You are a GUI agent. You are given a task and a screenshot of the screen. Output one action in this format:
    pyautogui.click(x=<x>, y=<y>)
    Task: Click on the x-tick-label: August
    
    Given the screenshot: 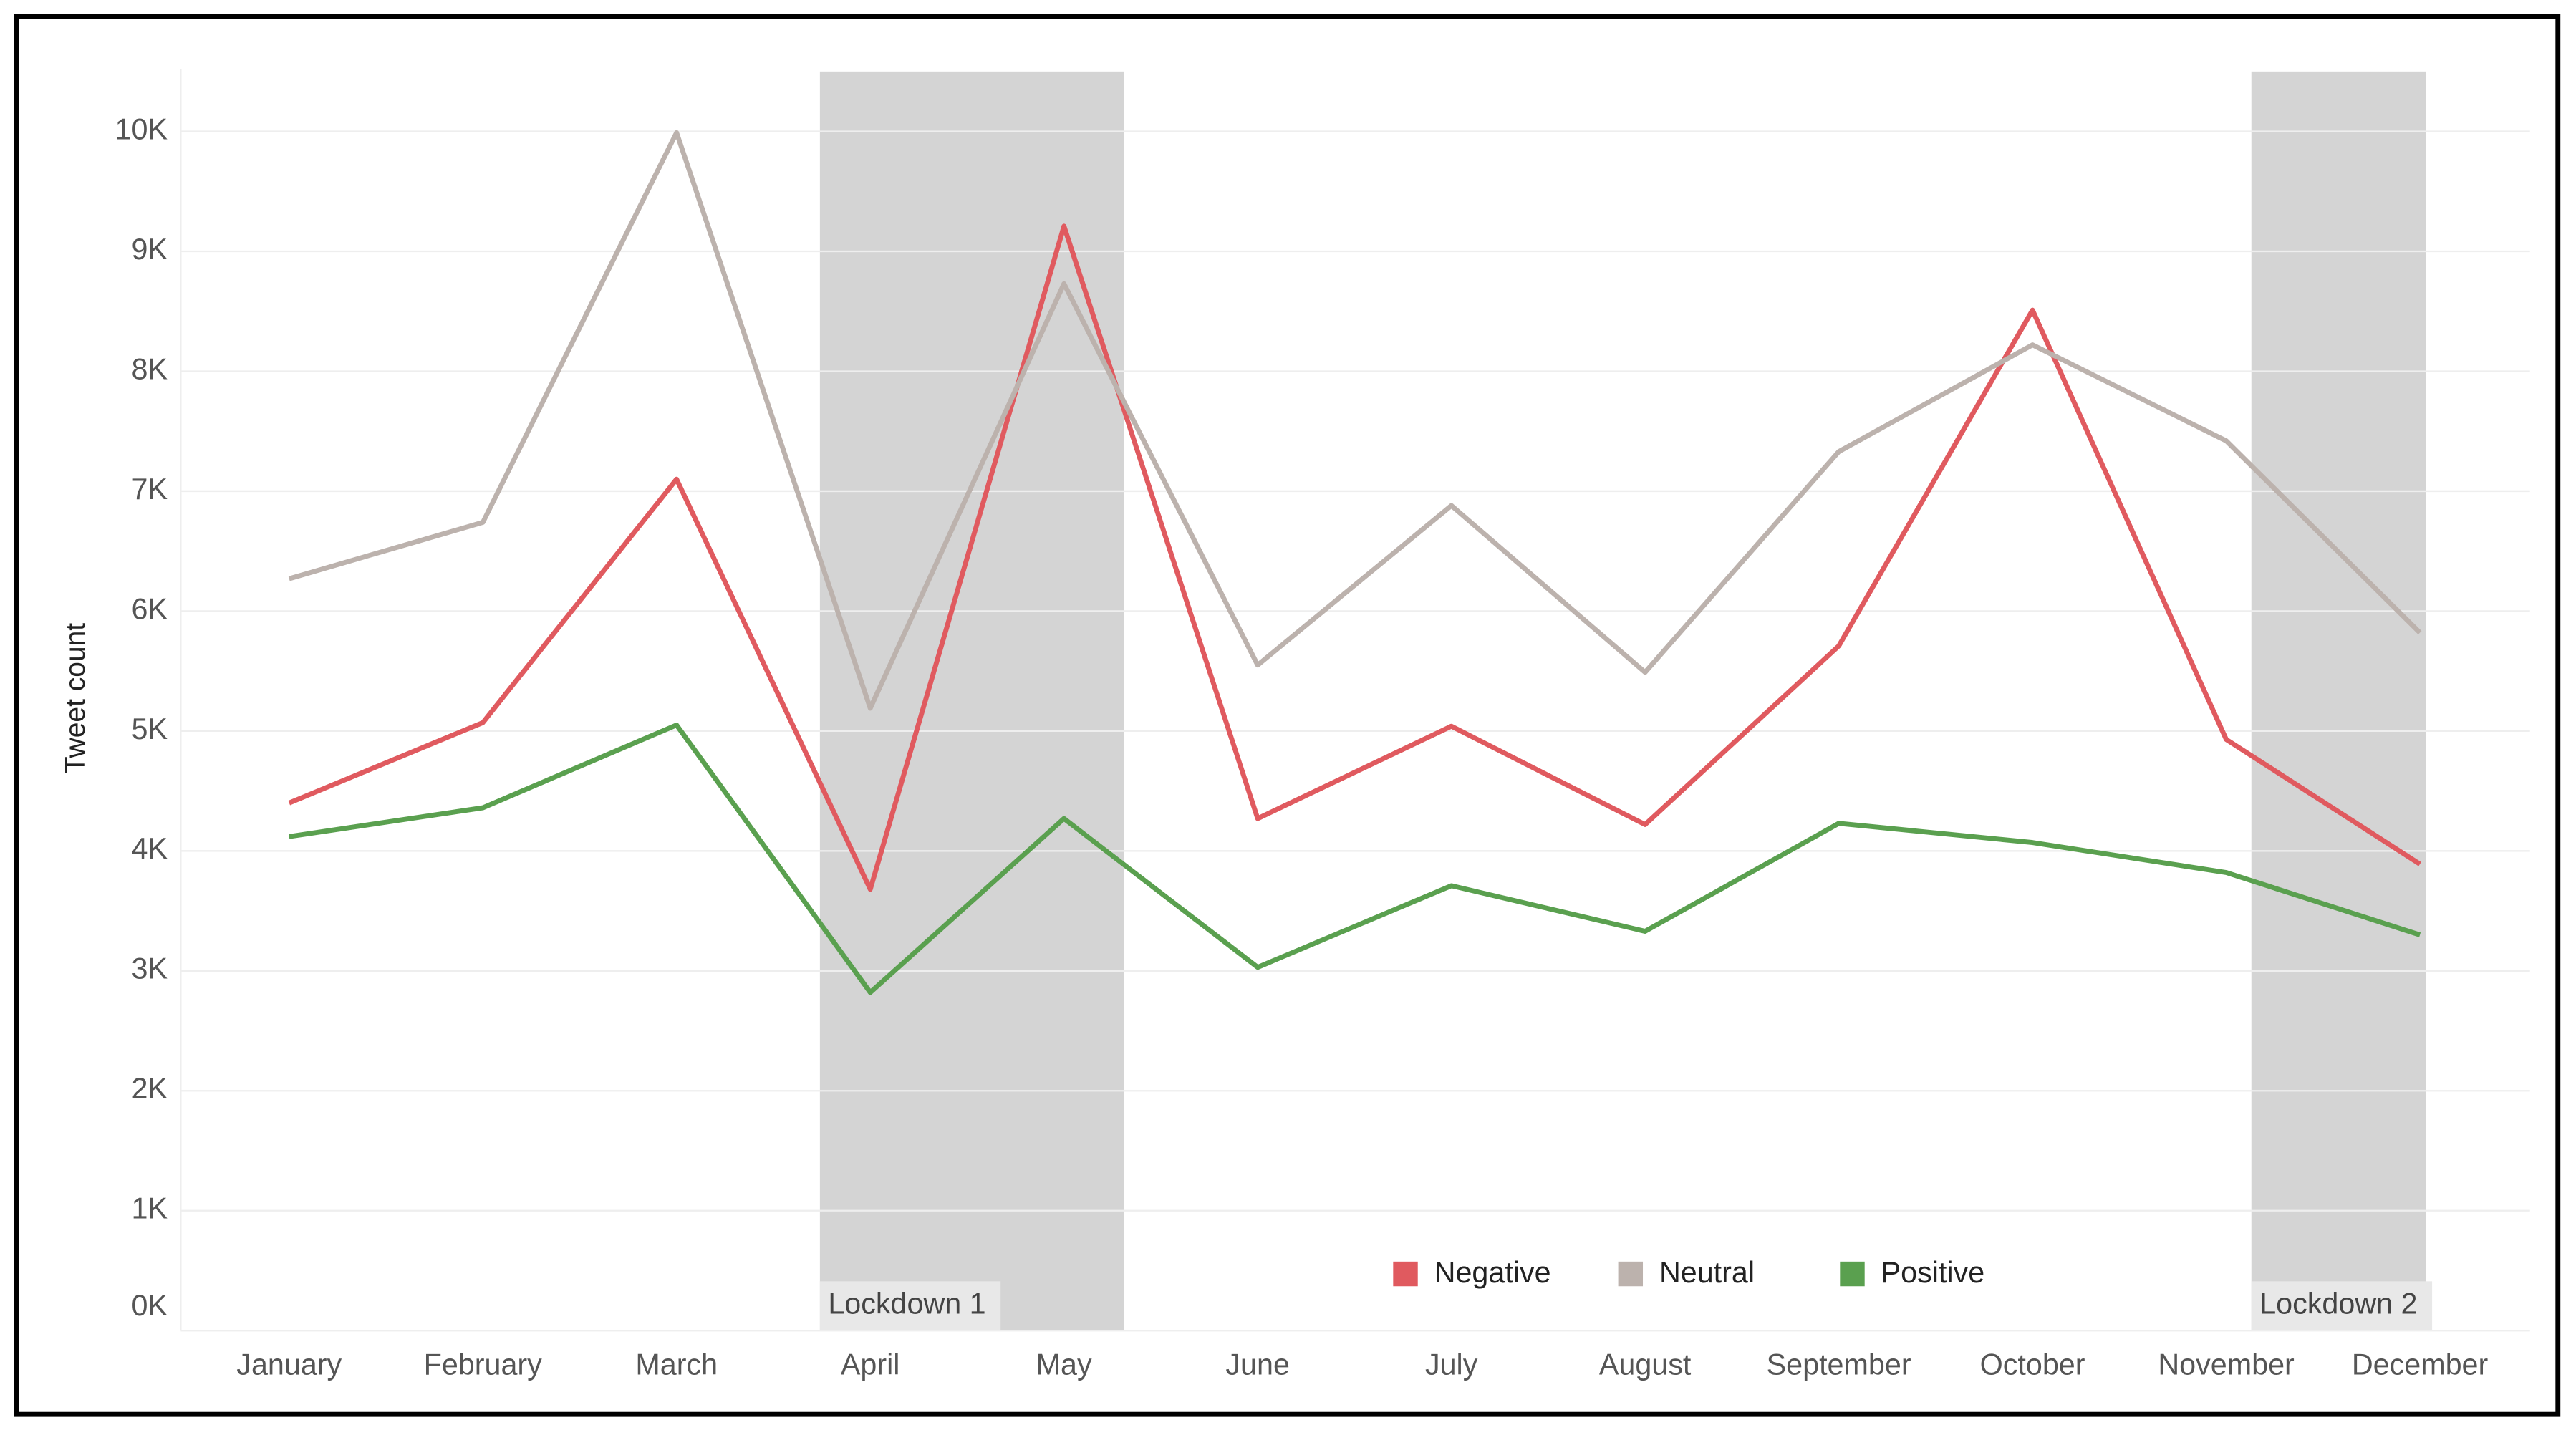 What is the action you would take?
    pyautogui.click(x=1645, y=1365)
    